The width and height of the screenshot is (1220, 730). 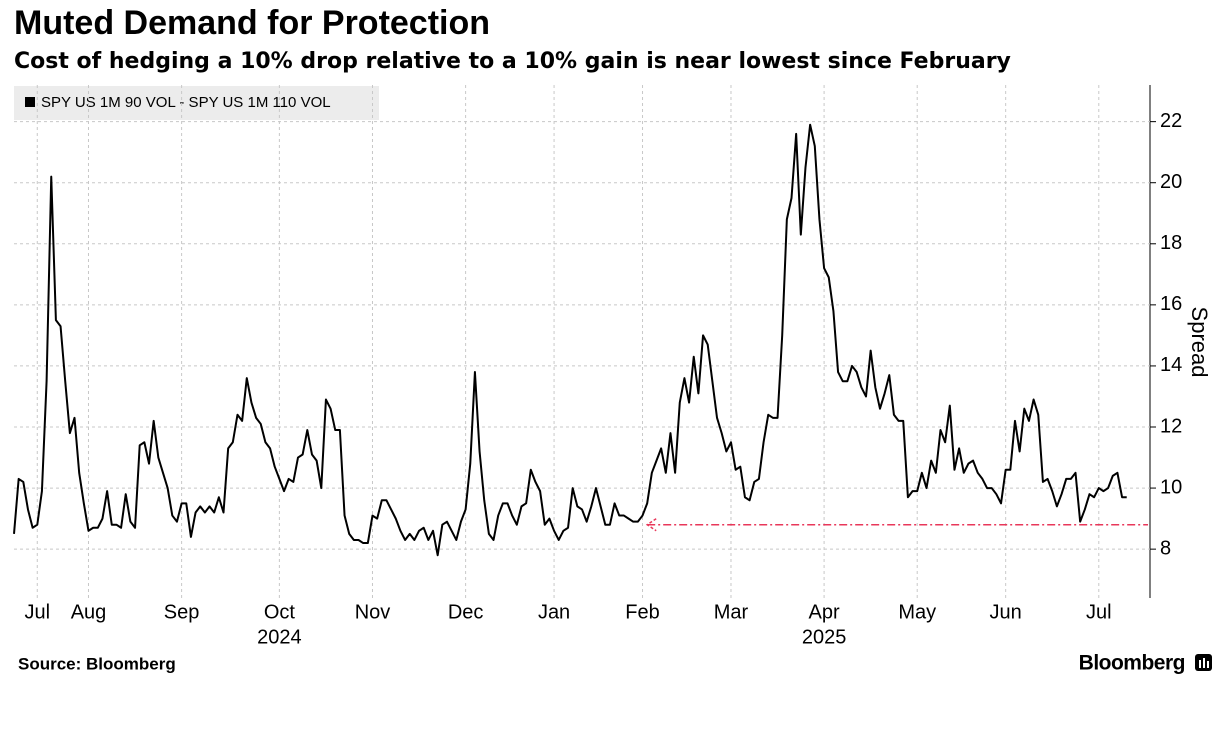 What do you see at coordinates (1171, 365) in the screenshot?
I see `y-tick-label: 14` at bounding box center [1171, 365].